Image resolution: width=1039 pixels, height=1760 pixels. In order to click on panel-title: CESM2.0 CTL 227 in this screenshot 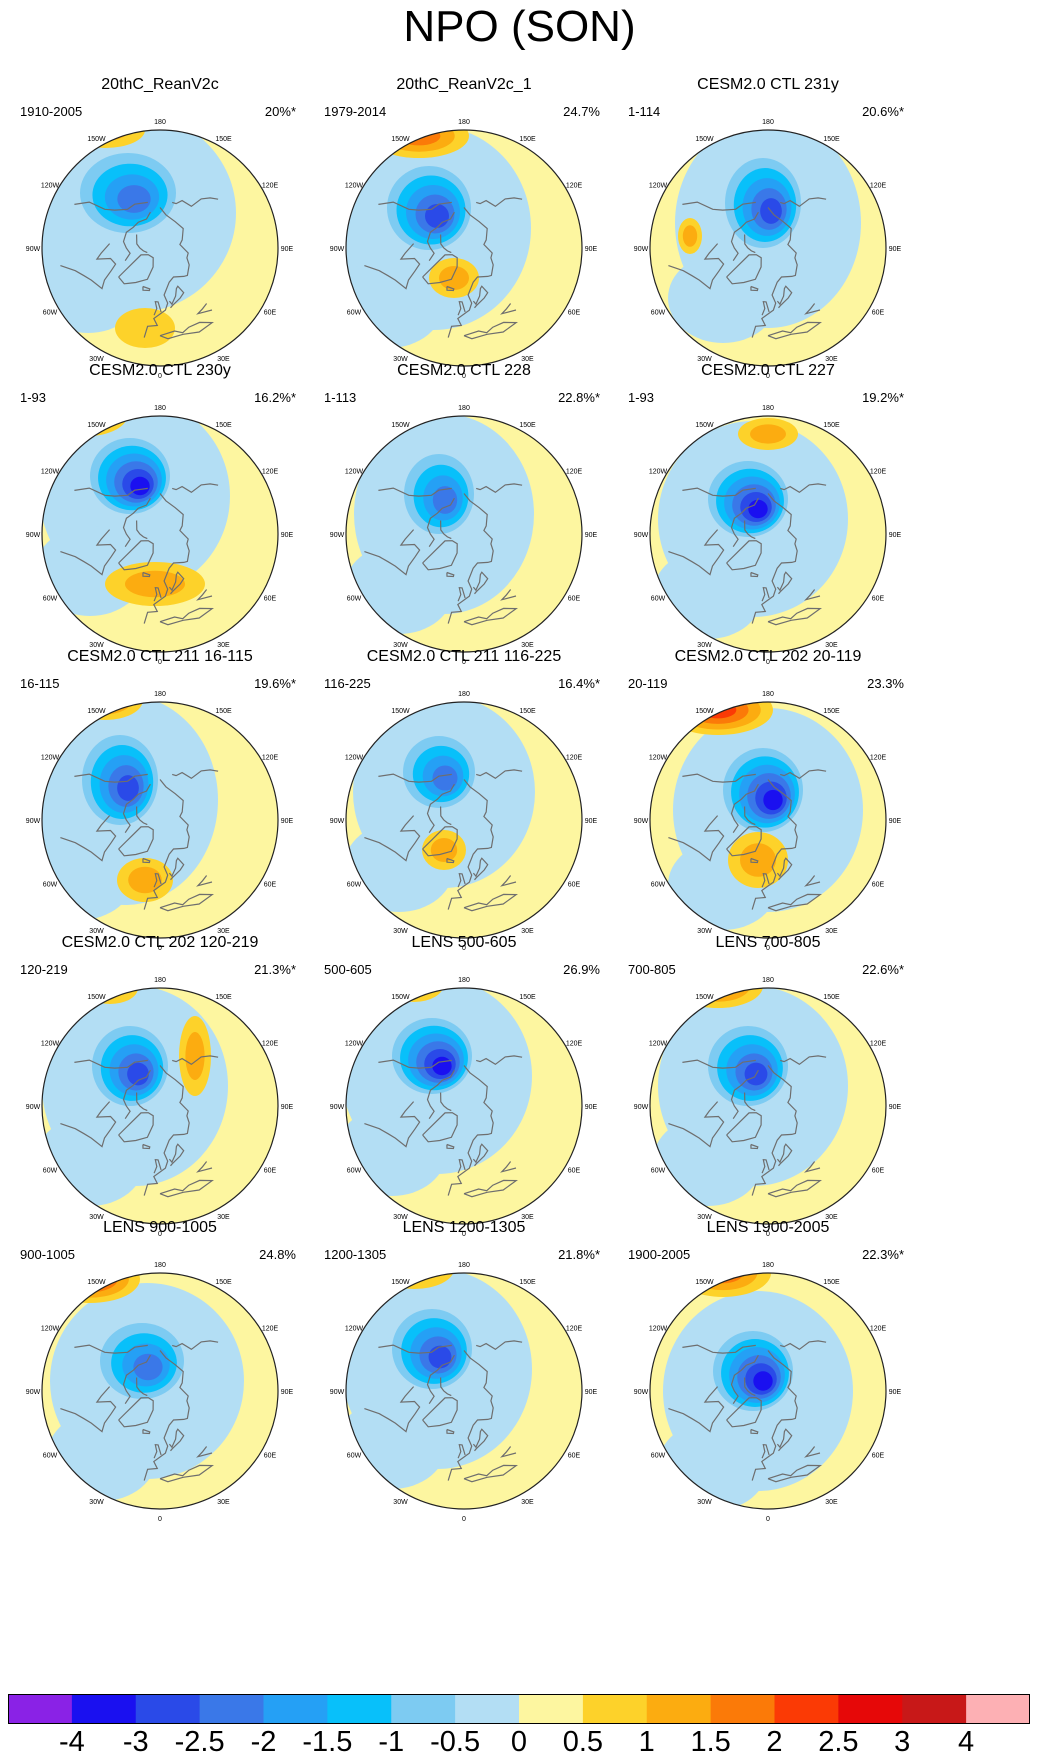, I will do `click(768, 370)`.